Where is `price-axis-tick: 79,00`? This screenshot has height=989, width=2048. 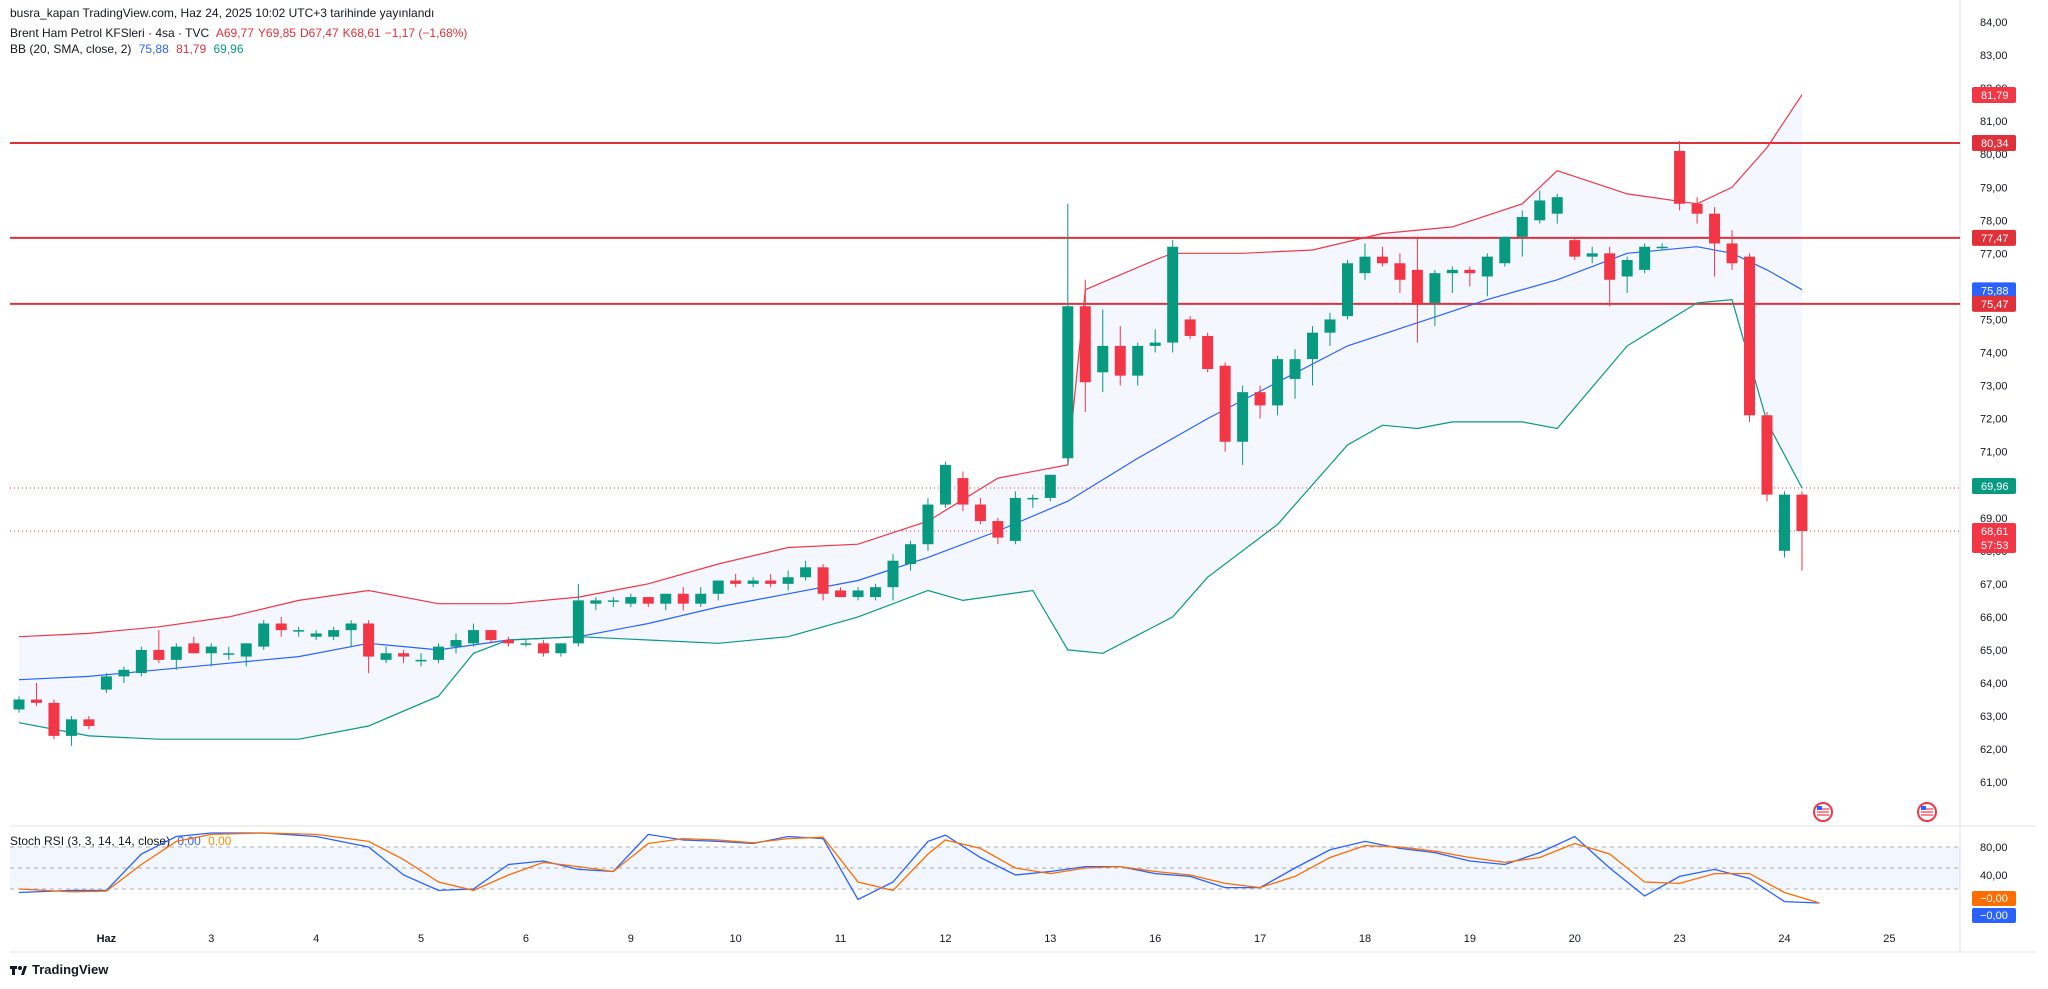
price-axis-tick: 79,00 is located at coordinates (1994, 188).